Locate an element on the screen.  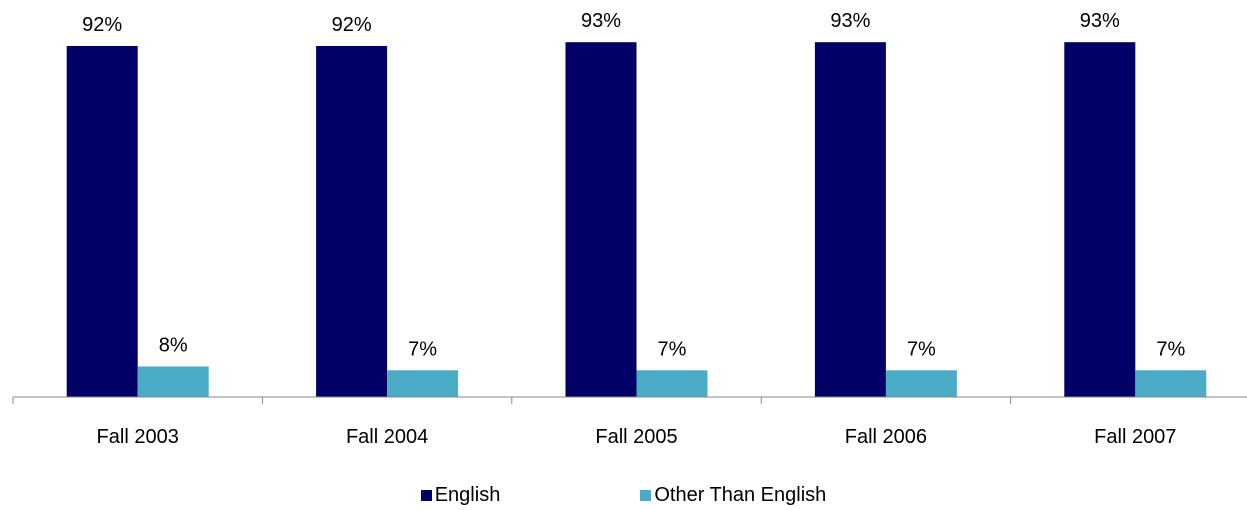
x-tick-label: Fall 2005 is located at coordinates (636, 437).